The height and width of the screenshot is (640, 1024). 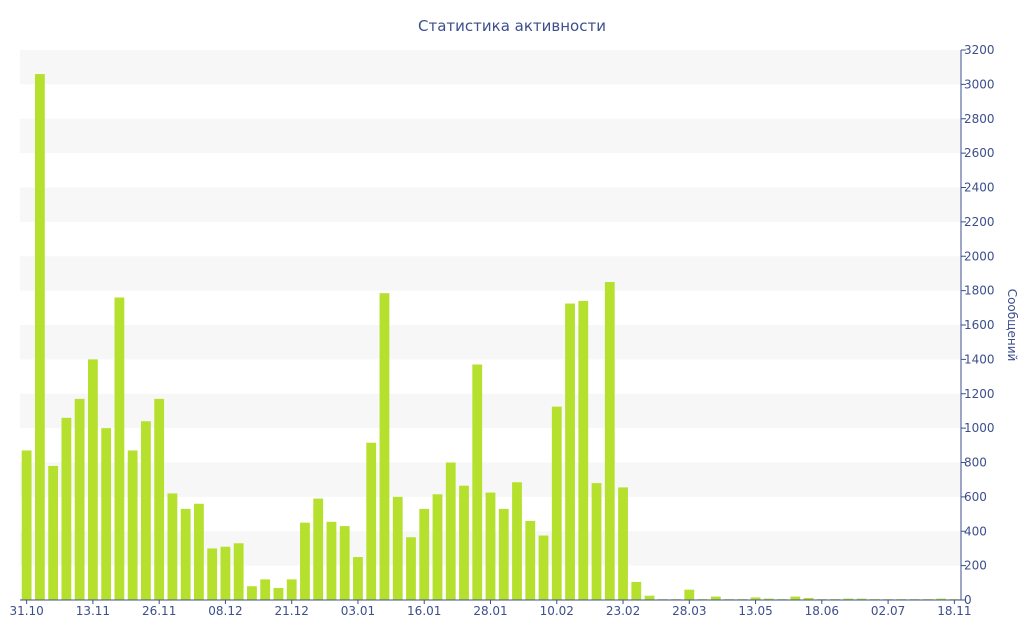 I want to click on y-tick-label: 1000, so click(x=979, y=428).